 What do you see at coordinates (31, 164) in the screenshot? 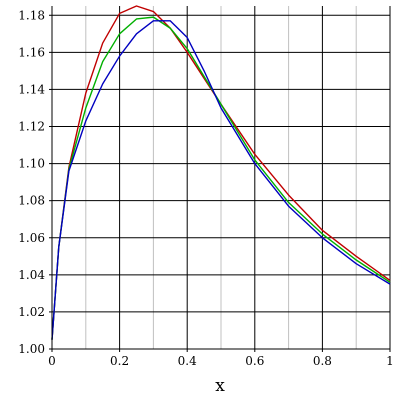
I see `y-tick-label: 1.10` at bounding box center [31, 164].